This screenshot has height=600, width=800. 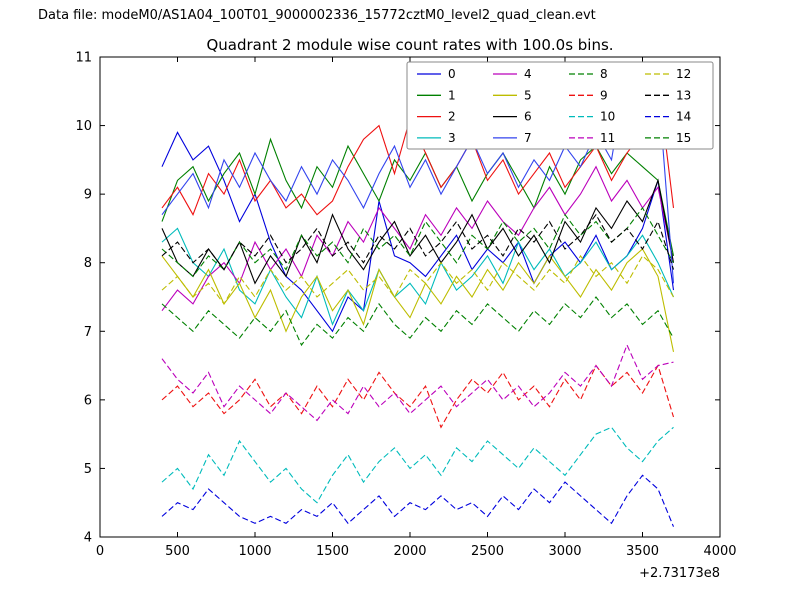 What do you see at coordinates (683, 95) in the screenshot?
I see `legend-label-13: 13` at bounding box center [683, 95].